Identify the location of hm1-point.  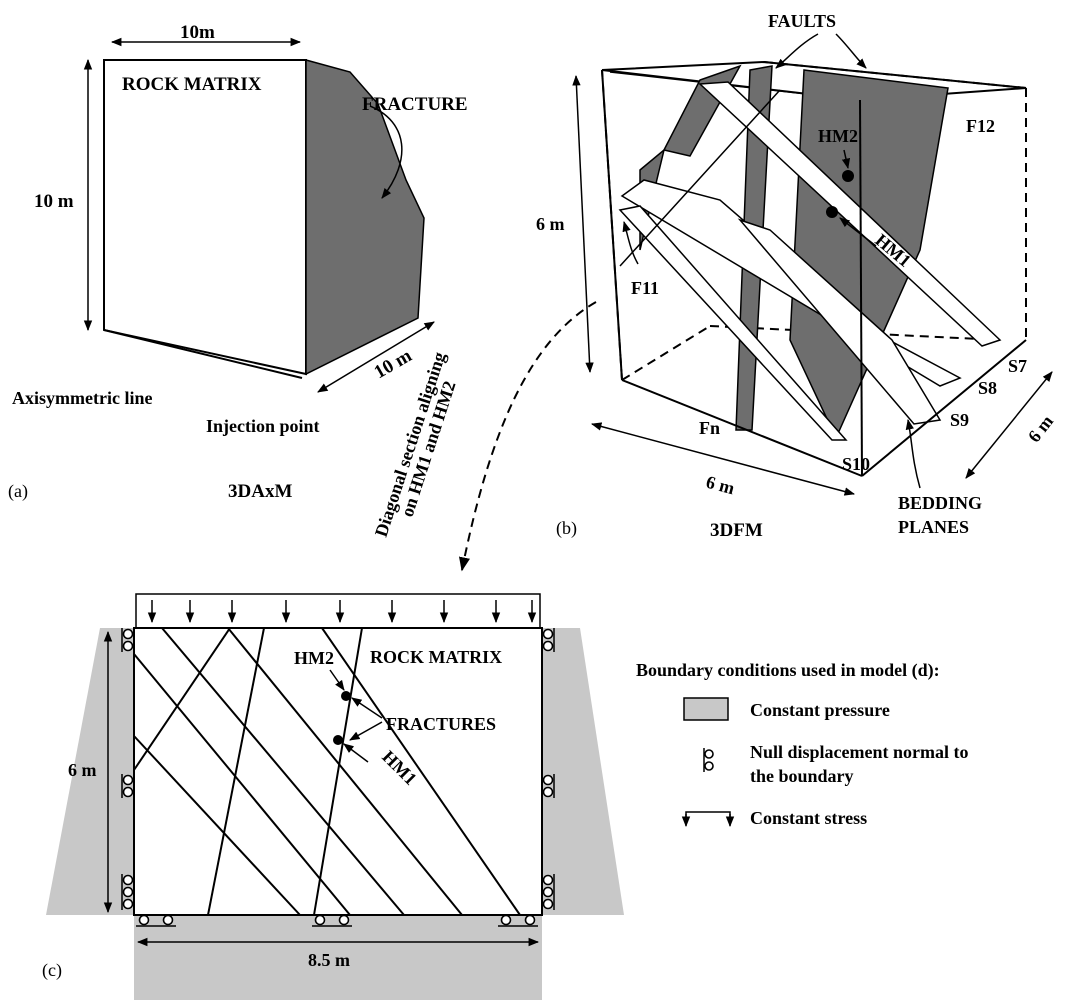
(832, 212).